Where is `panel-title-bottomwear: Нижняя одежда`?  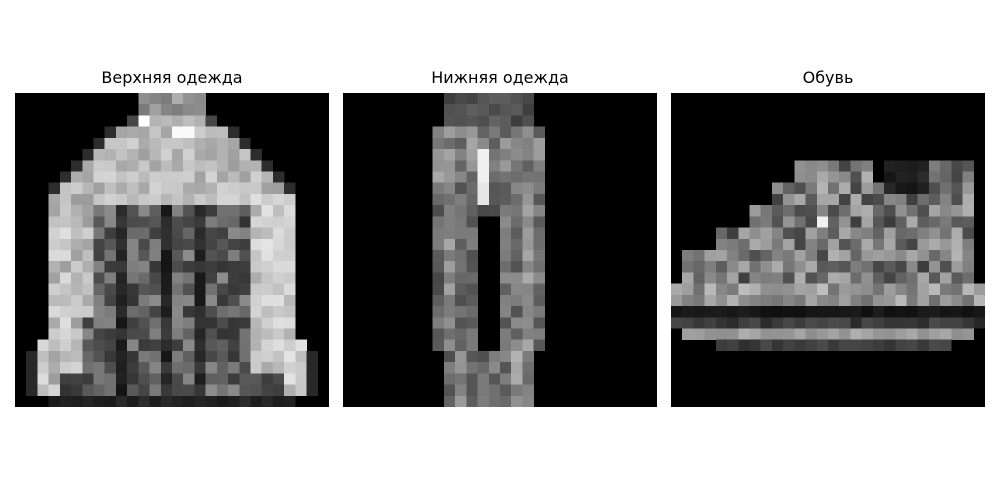
panel-title-bottomwear: Нижняя одежда is located at coordinates (500, 77).